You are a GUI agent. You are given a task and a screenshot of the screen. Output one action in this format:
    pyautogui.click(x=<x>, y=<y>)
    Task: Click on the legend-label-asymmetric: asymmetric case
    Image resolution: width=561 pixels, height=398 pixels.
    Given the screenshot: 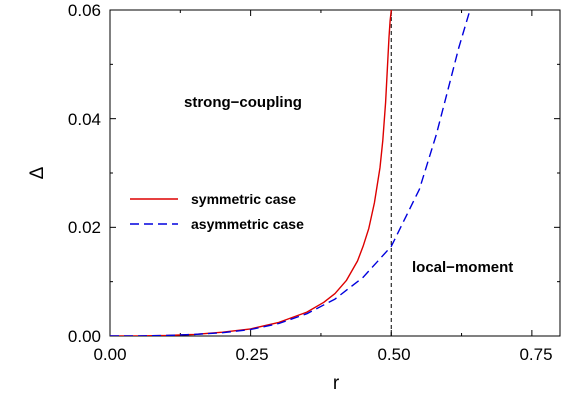 What is the action you would take?
    pyautogui.click(x=247, y=224)
    